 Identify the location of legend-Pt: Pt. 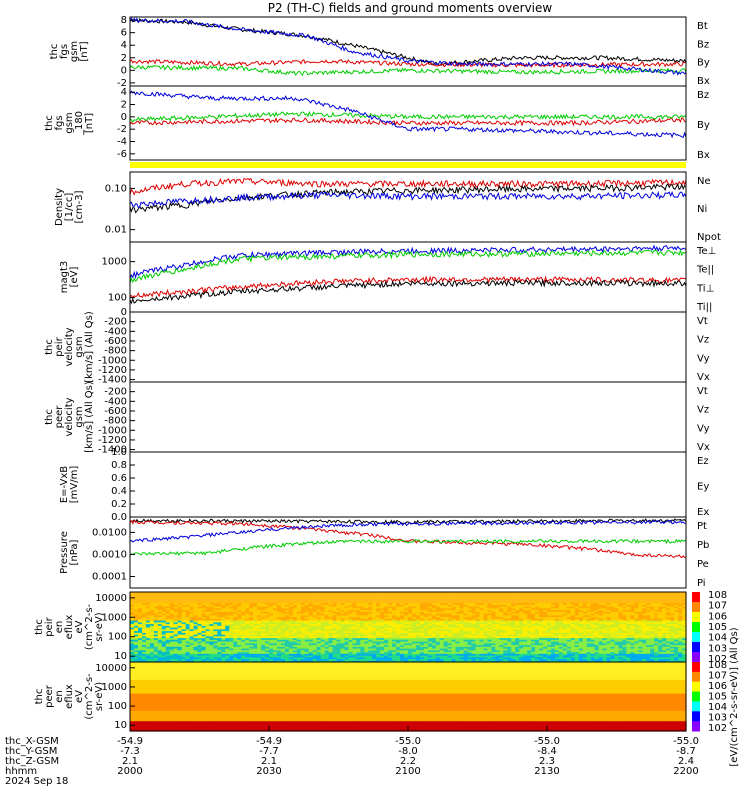
(702, 526).